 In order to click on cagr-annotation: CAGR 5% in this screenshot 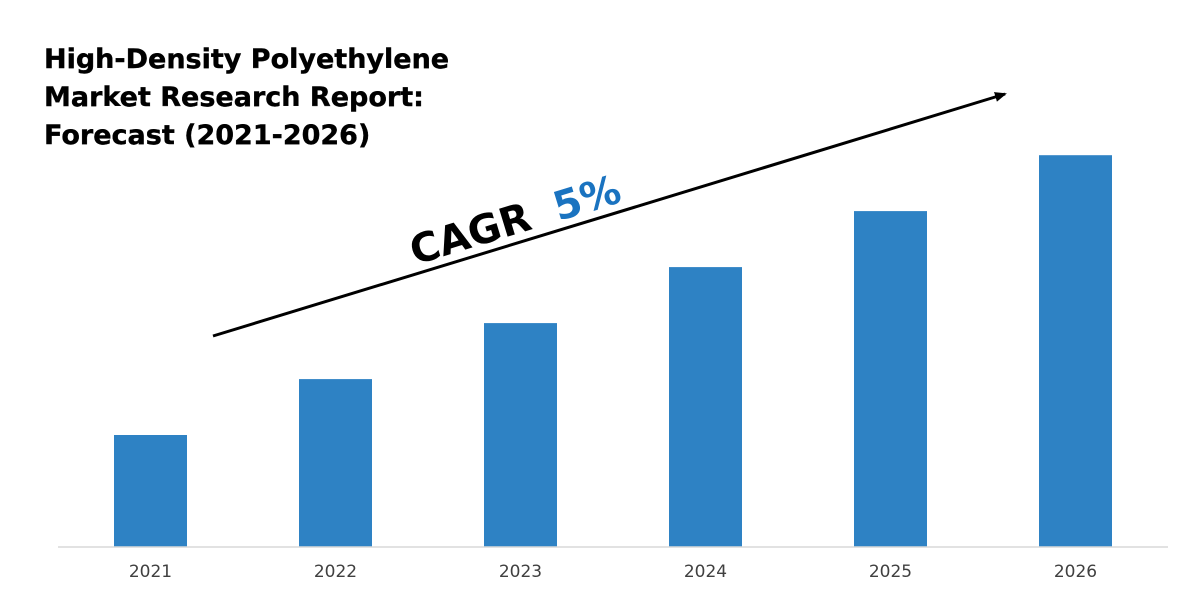, I will do `click(515, 221)`.